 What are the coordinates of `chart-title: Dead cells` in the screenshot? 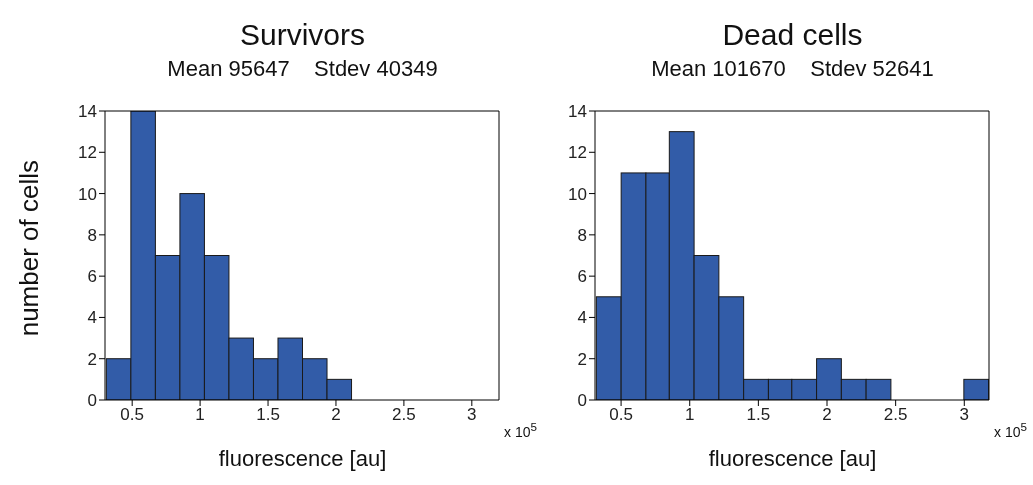 It's located at (792, 35).